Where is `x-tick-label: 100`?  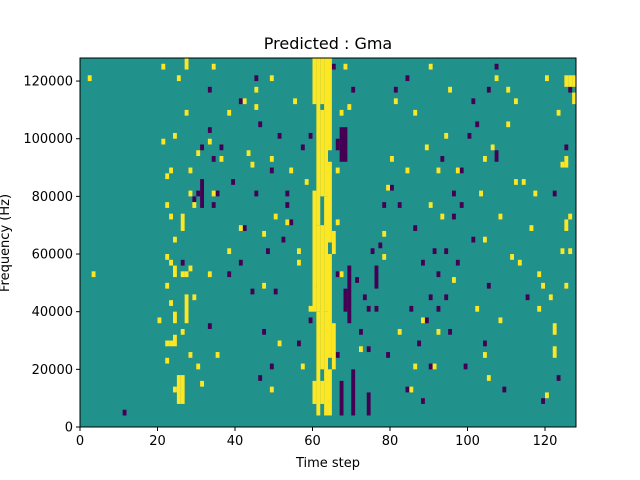
x-tick-label: 100 is located at coordinates (467, 441).